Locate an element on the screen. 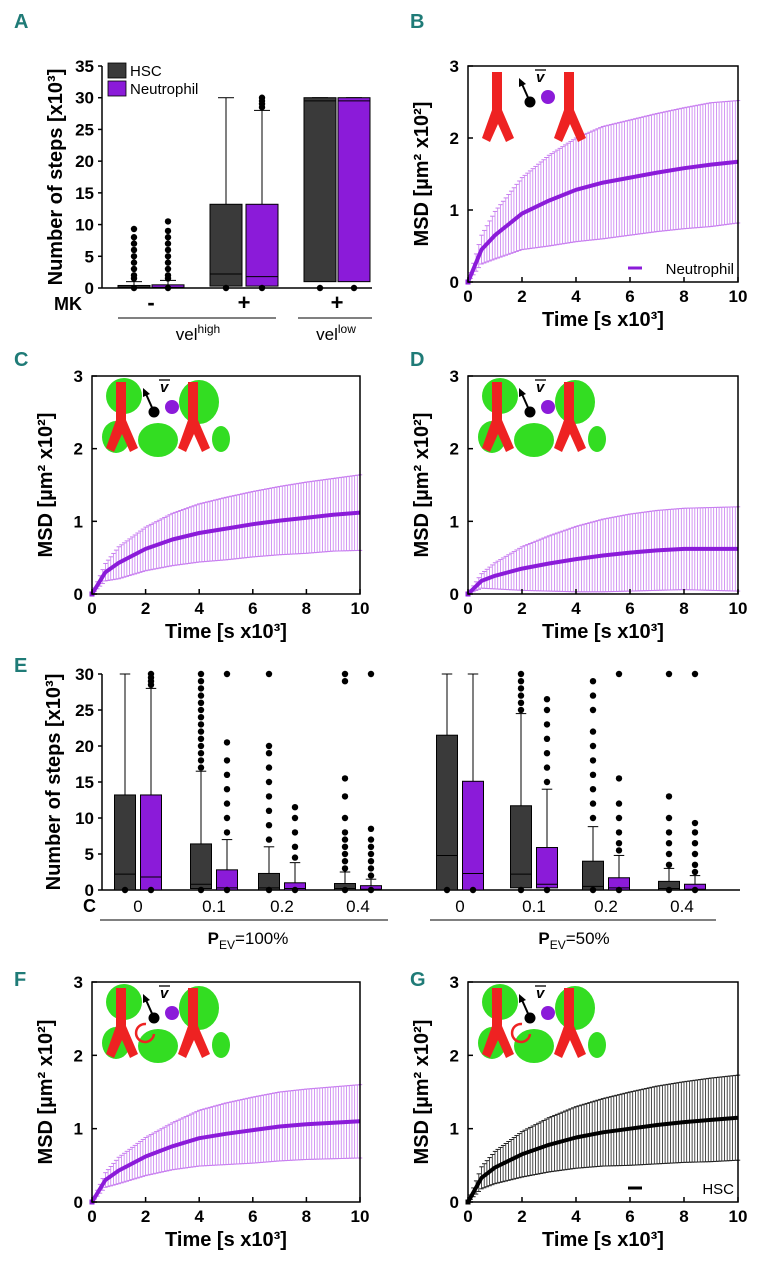  bracket-label-main: vel is located at coordinates (327, 334).